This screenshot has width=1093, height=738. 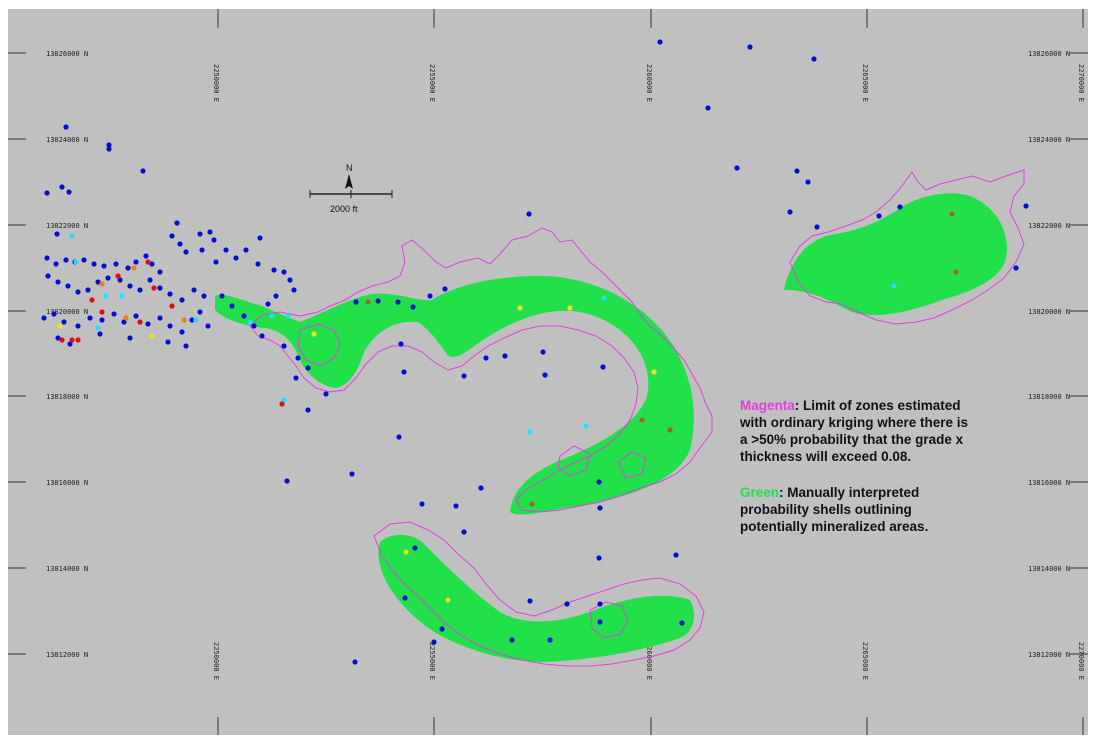 What do you see at coordinates (865, 83) in the screenshot?
I see `easting-label-top: 2265000 E` at bounding box center [865, 83].